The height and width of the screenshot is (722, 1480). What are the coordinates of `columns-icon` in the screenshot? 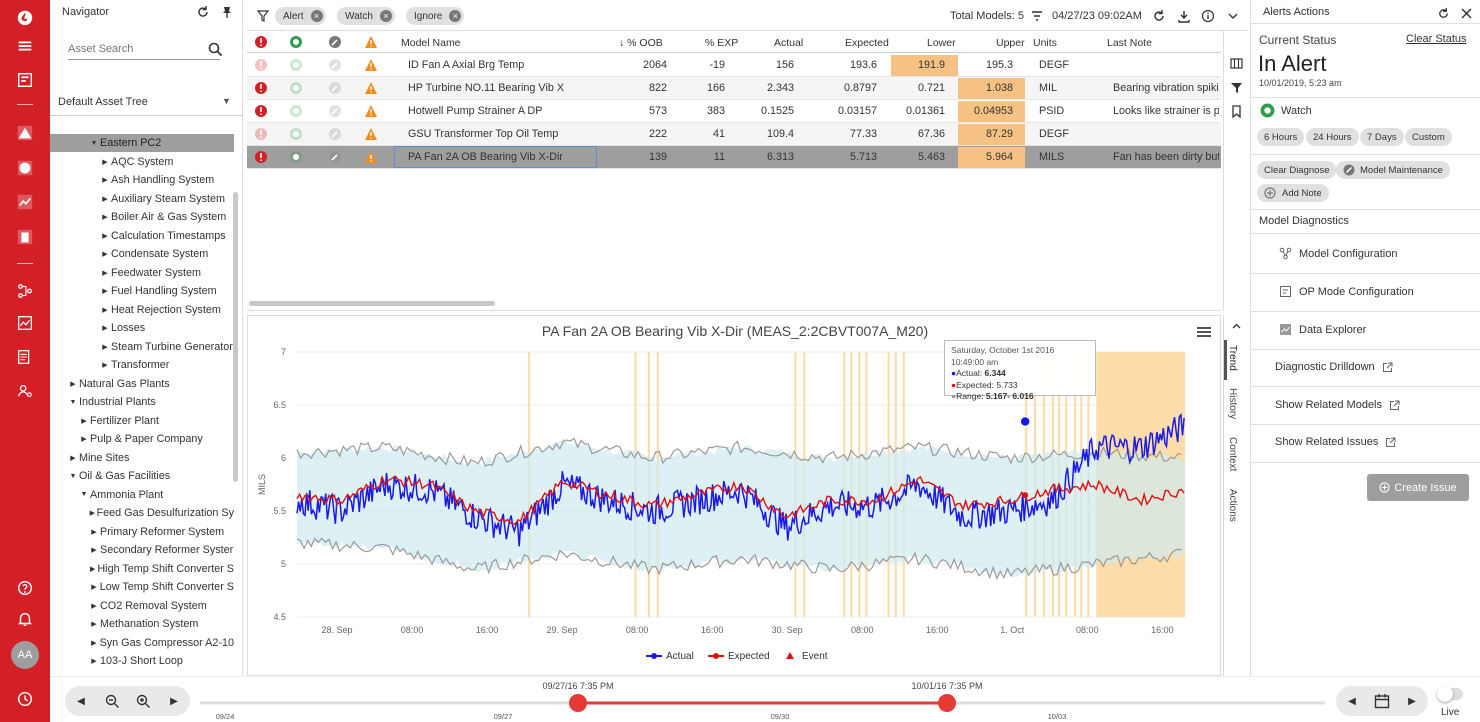 It's located at (1236, 63).